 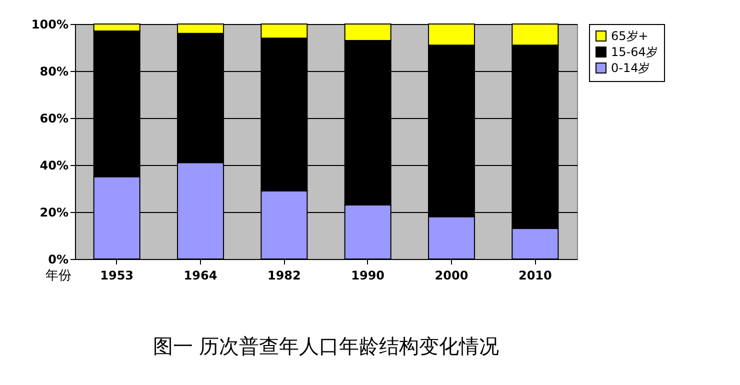 I want to click on x-tick-label: 1982, so click(x=284, y=275).